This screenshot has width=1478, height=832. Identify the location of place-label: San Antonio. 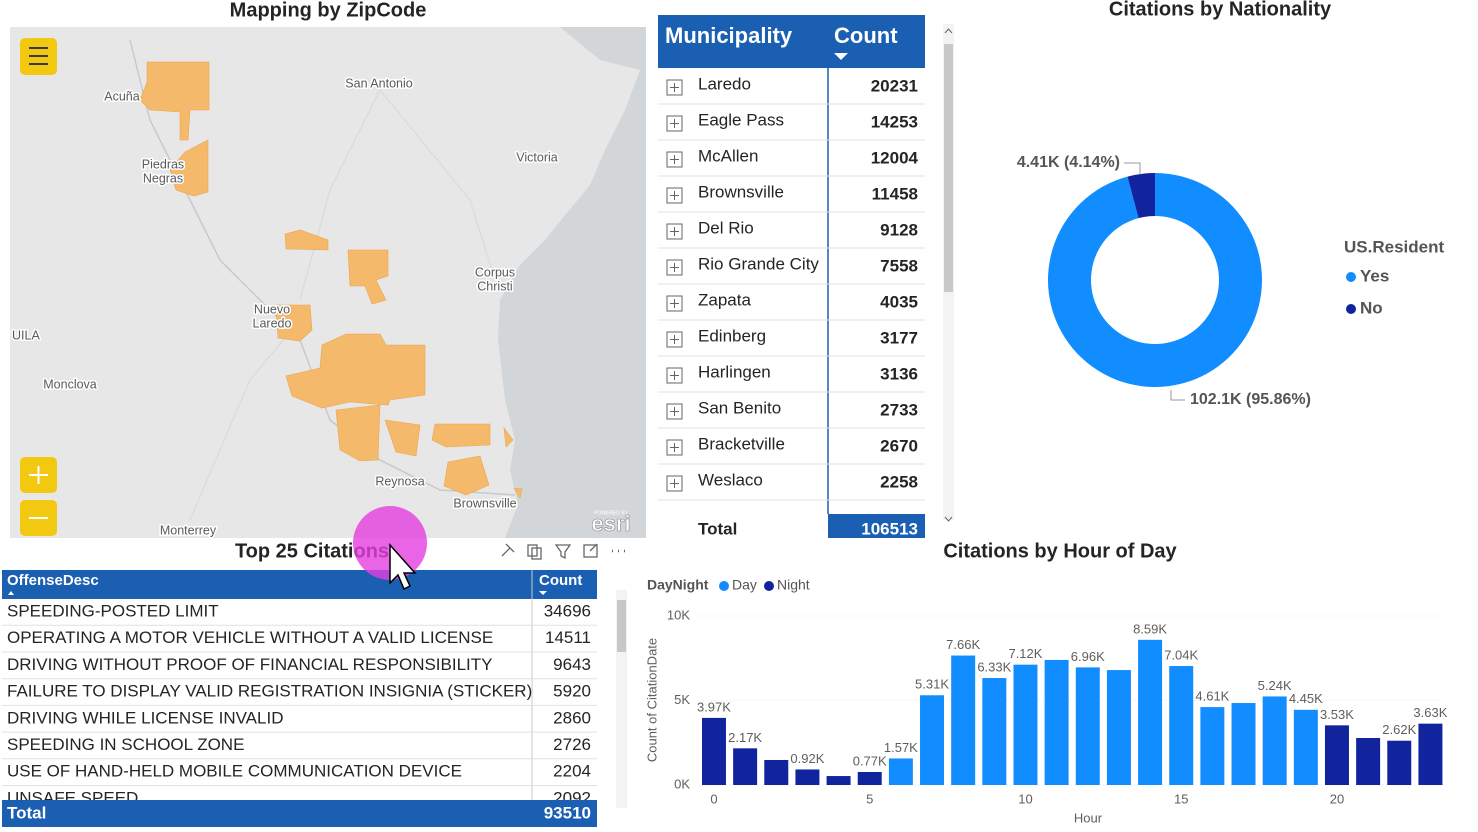
(378, 83).